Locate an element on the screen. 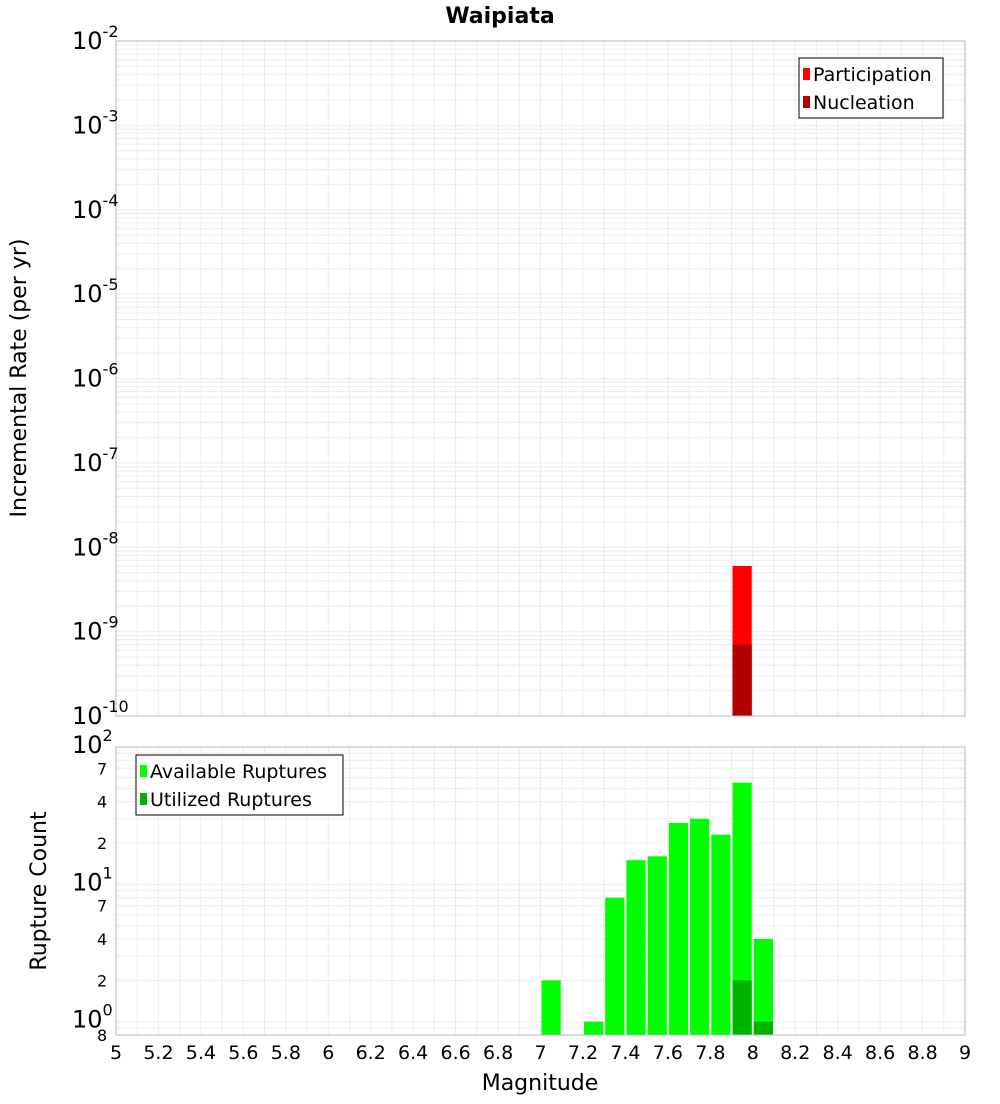 The width and height of the screenshot is (1000, 1104). legend-label: Nucleation is located at coordinates (864, 103).